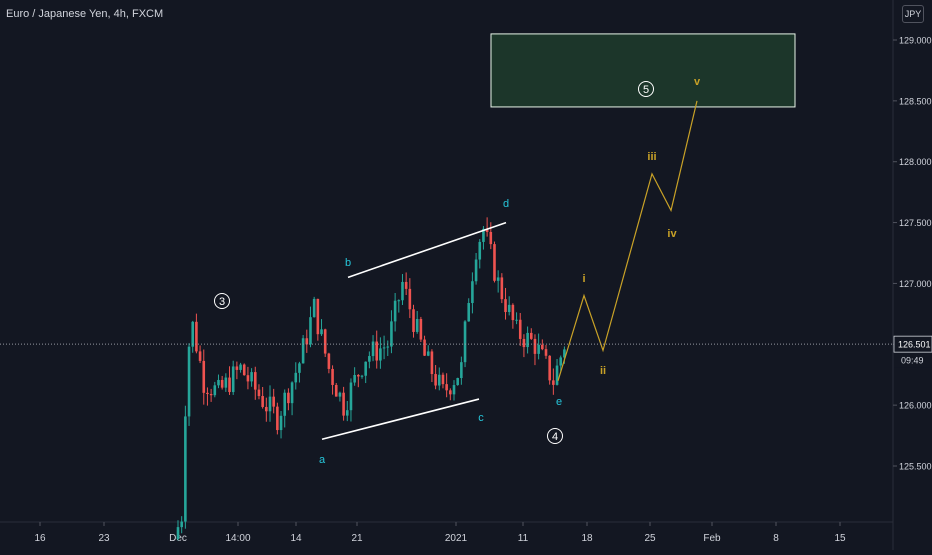 The height and width of the screenshot is (555, 932). Describe the element at coordinates (506, 204) in the screenshot. I see `wave-label-d: d` at that location.